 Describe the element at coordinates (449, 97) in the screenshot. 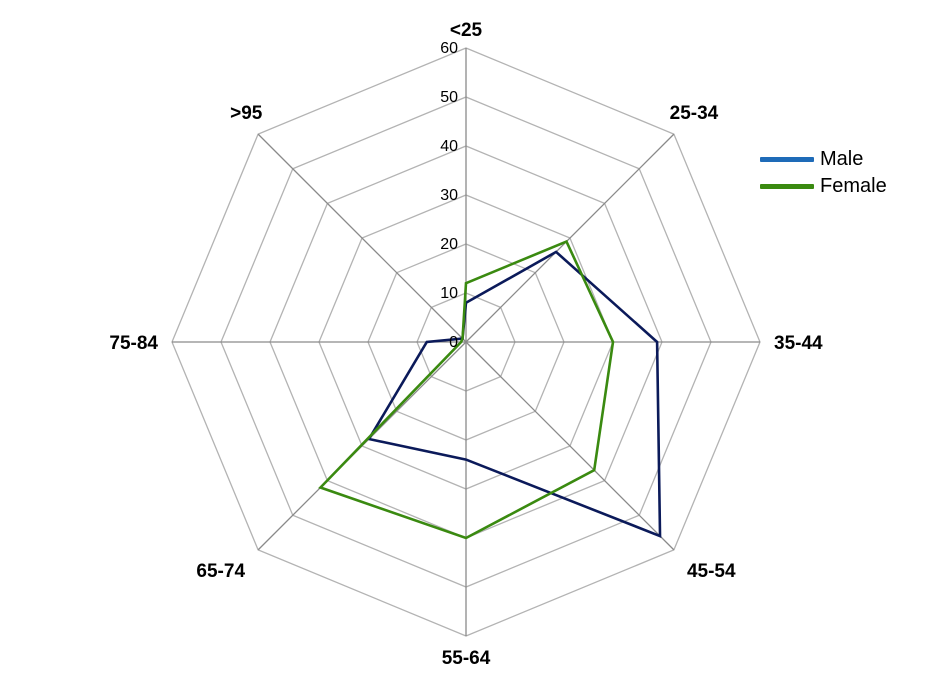

I see `tick-label: 50` at that location.